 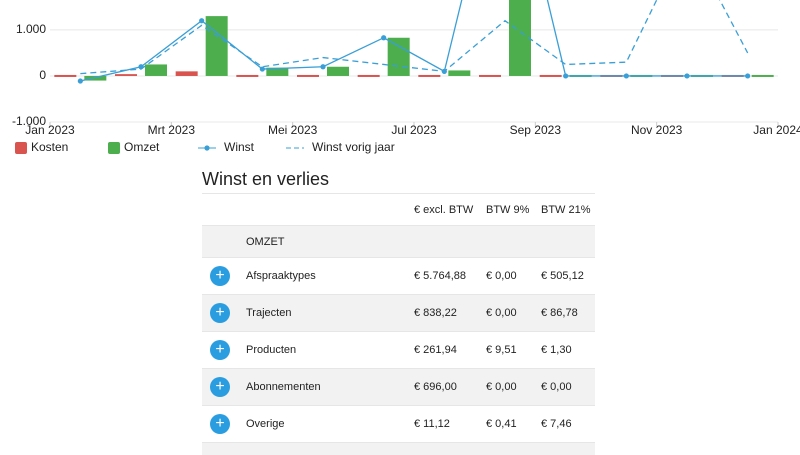 I want to click on y-tick-label: 0, so click(x=42, y=75).